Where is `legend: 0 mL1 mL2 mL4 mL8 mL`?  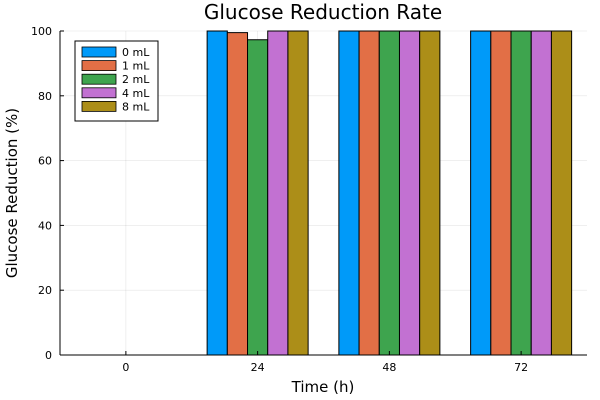
legend: 0 mL1 mL2 mL4 mL8 mL is located at coordinates (116, 81).